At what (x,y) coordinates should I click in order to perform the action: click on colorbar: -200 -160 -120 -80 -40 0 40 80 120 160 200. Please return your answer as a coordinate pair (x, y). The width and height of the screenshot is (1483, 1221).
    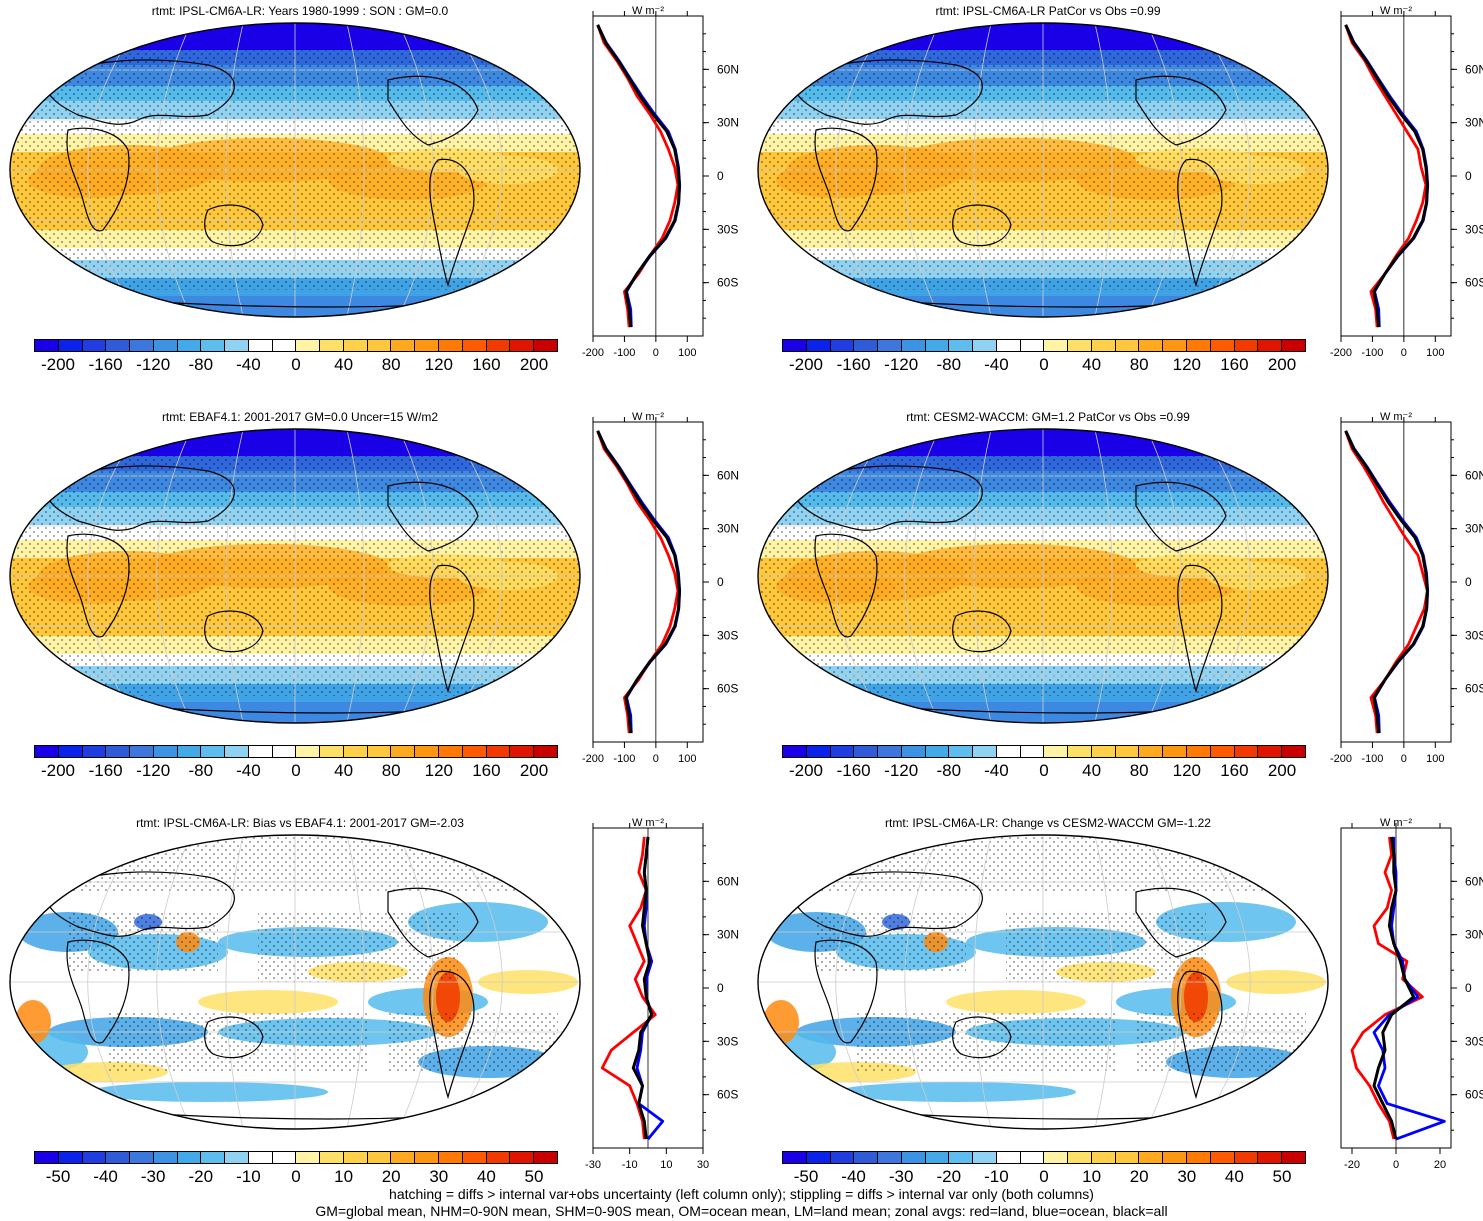
    Looking at the image, I should click on (1044, 763).